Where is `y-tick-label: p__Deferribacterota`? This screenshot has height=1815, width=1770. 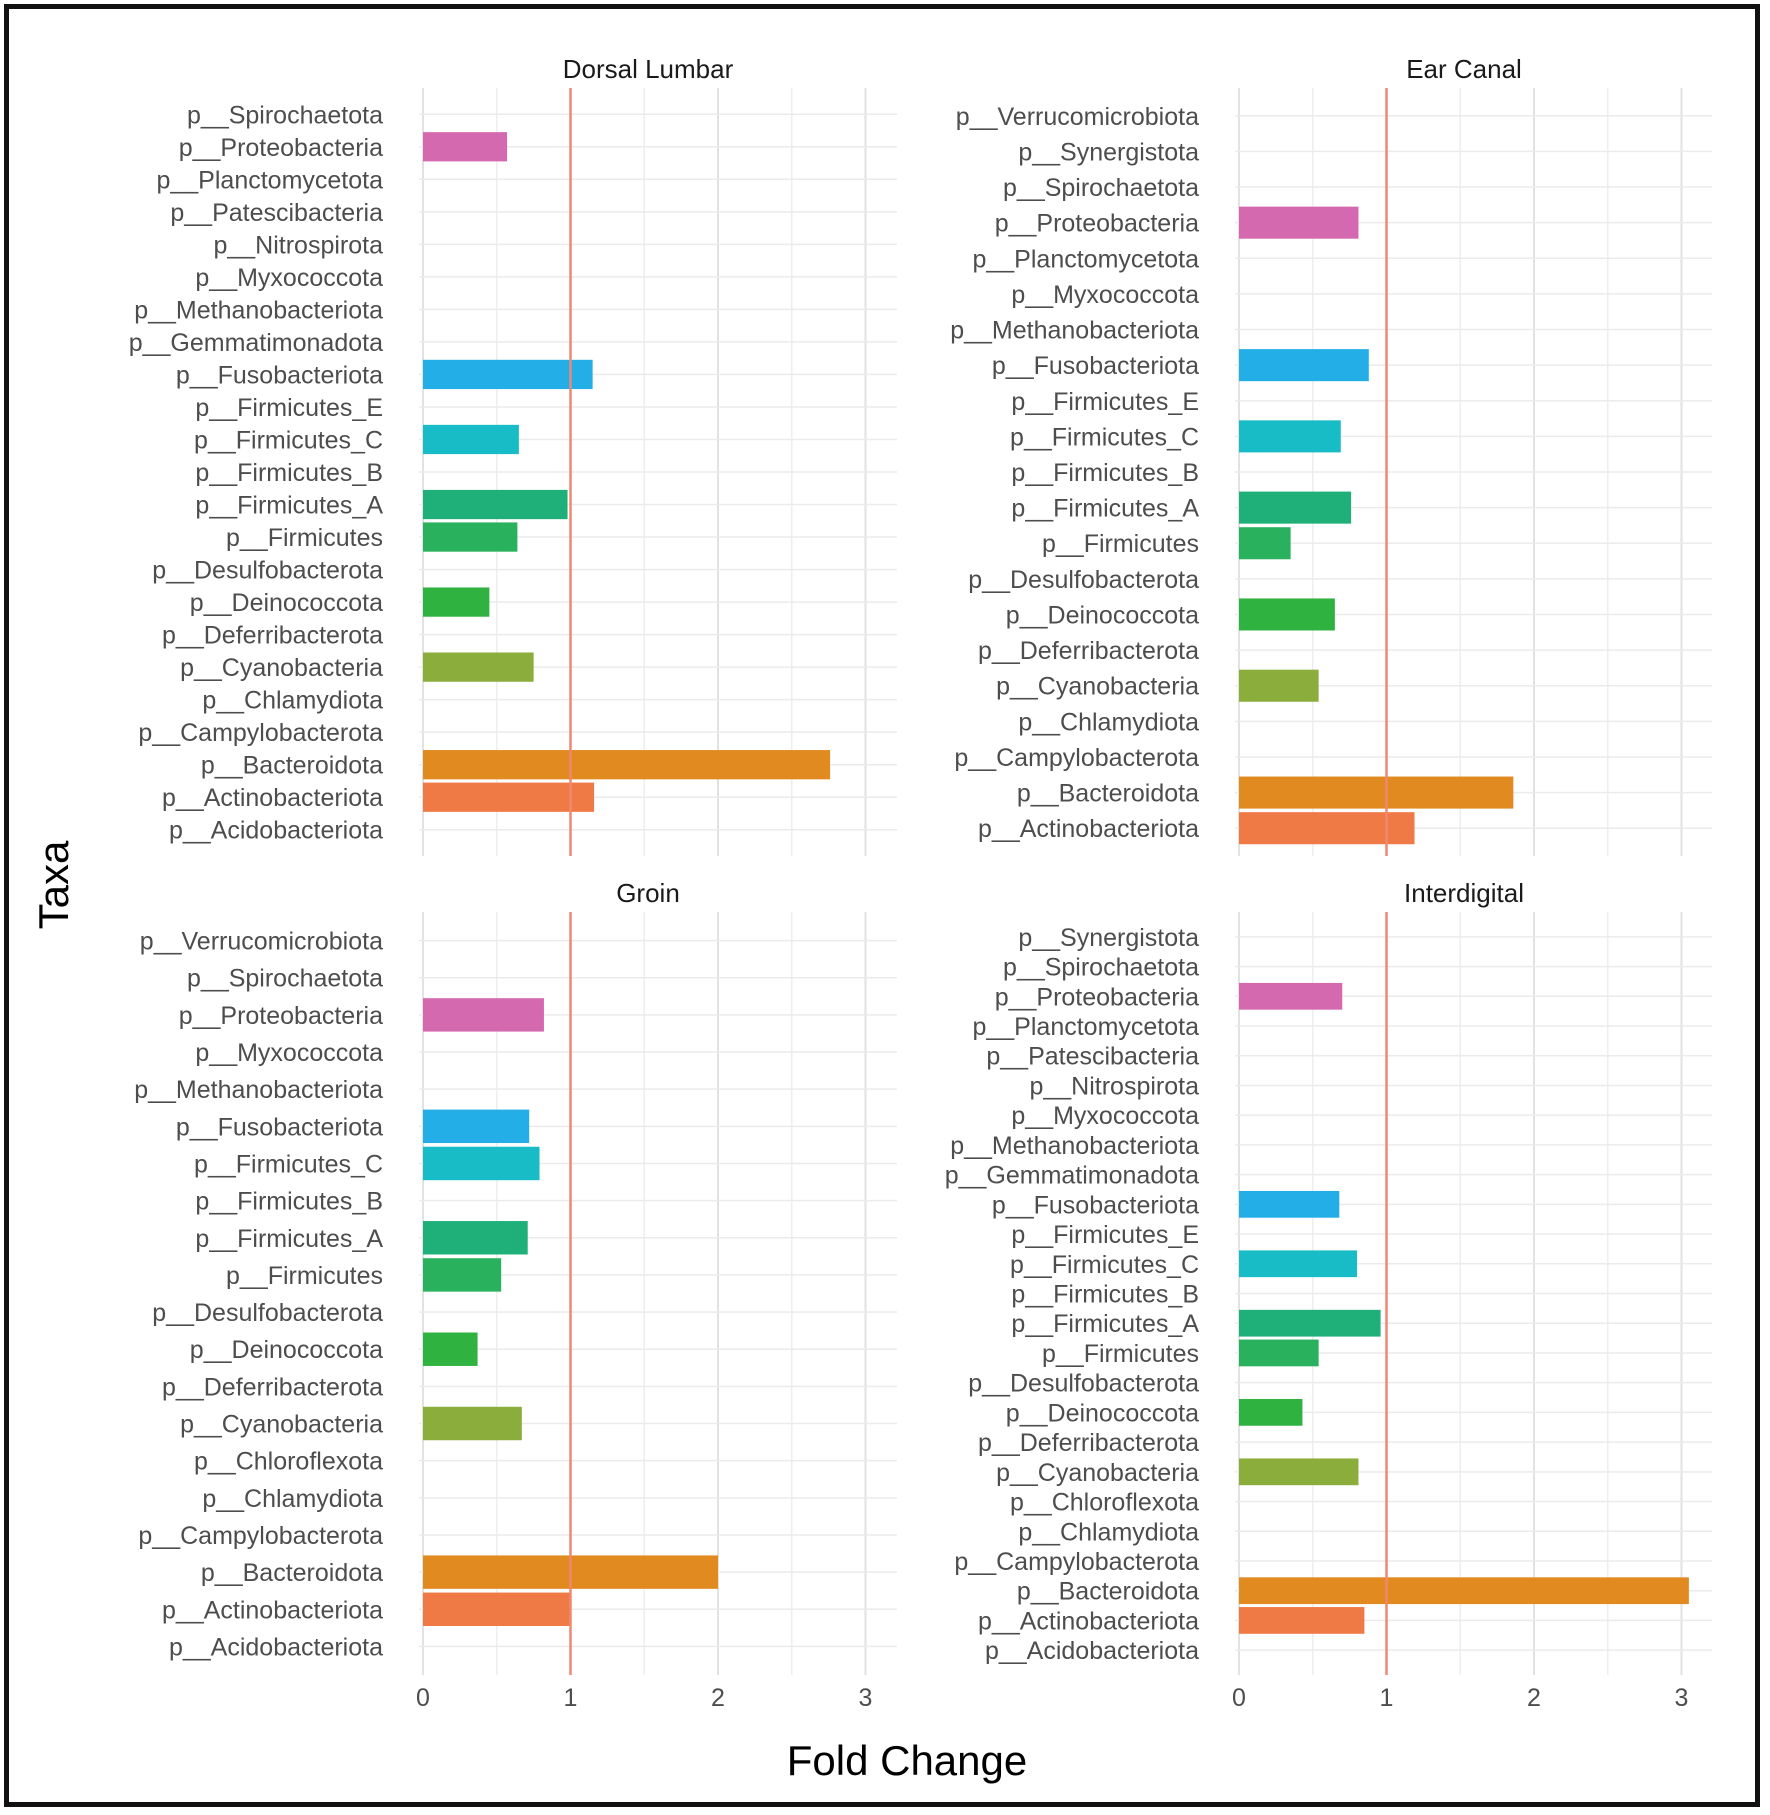
y-tick-label: p__Deferribacterota is located at coordinates (1088, 1443).